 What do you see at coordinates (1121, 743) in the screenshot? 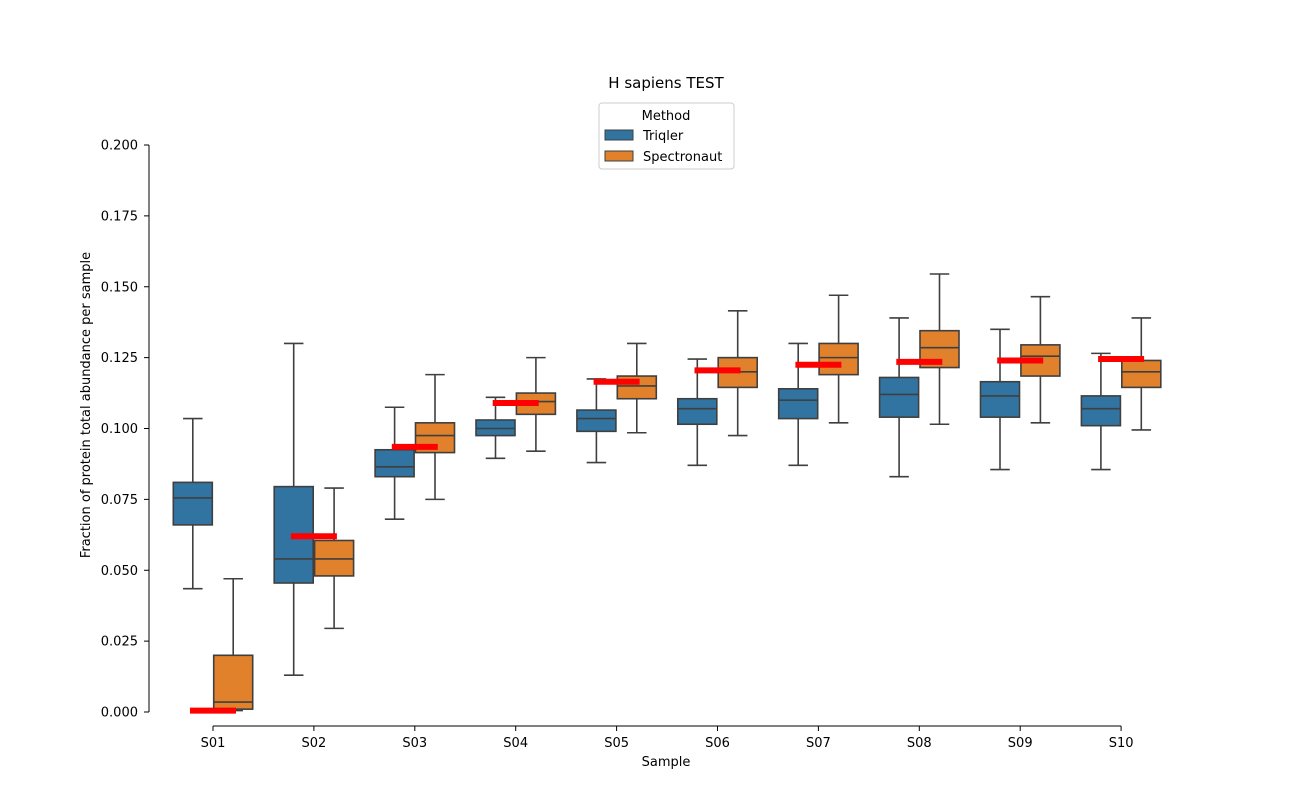
I see `x-tick-label: S10` at bounding box center [1121, 743].